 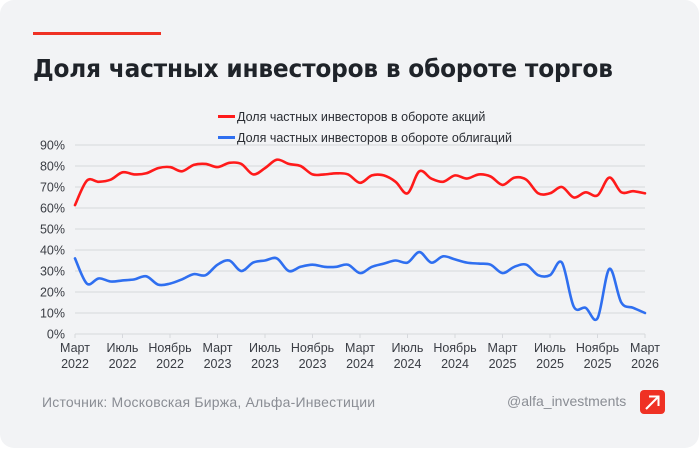 What do you see at coordinates (52, 146) in the screenshot?
I see `y-tick-label: 90%` at bounding box center [52, 146].